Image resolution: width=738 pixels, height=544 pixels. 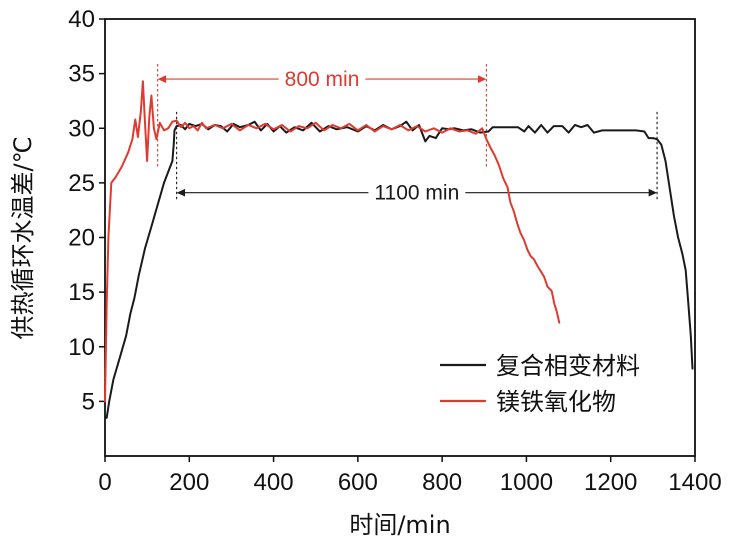 What do you see at coordinates (694, 482) in the screenshot?
I see `x-tick-label: 1400` at bounding box center [694, 482].